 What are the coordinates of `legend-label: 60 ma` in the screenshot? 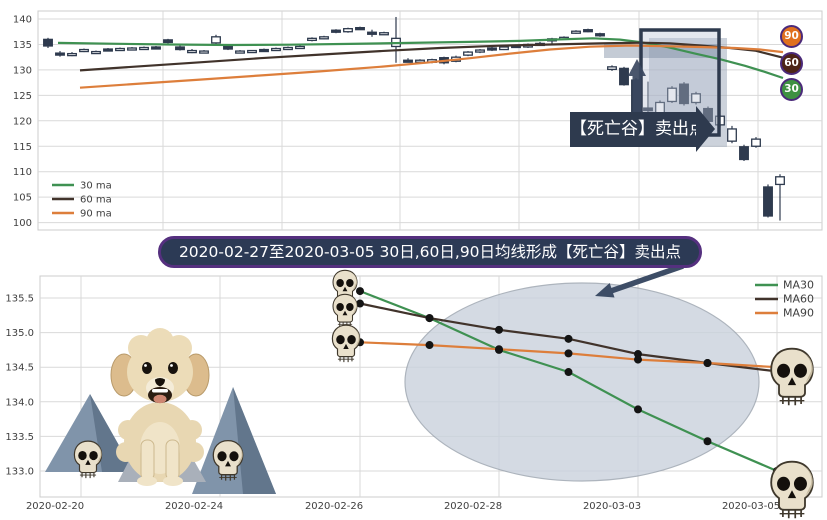 It's located at (96, 200).